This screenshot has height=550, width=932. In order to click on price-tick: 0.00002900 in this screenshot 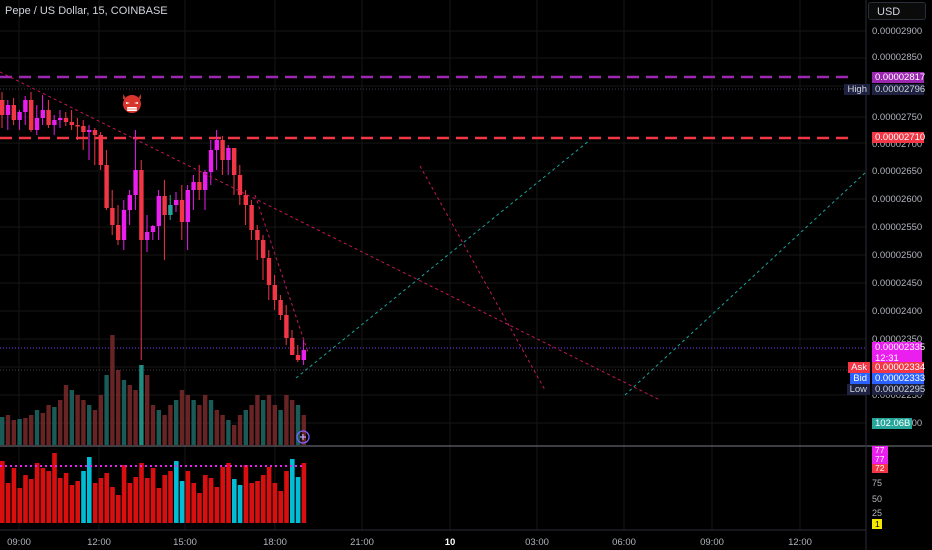, I will do `click(897, 31)`.